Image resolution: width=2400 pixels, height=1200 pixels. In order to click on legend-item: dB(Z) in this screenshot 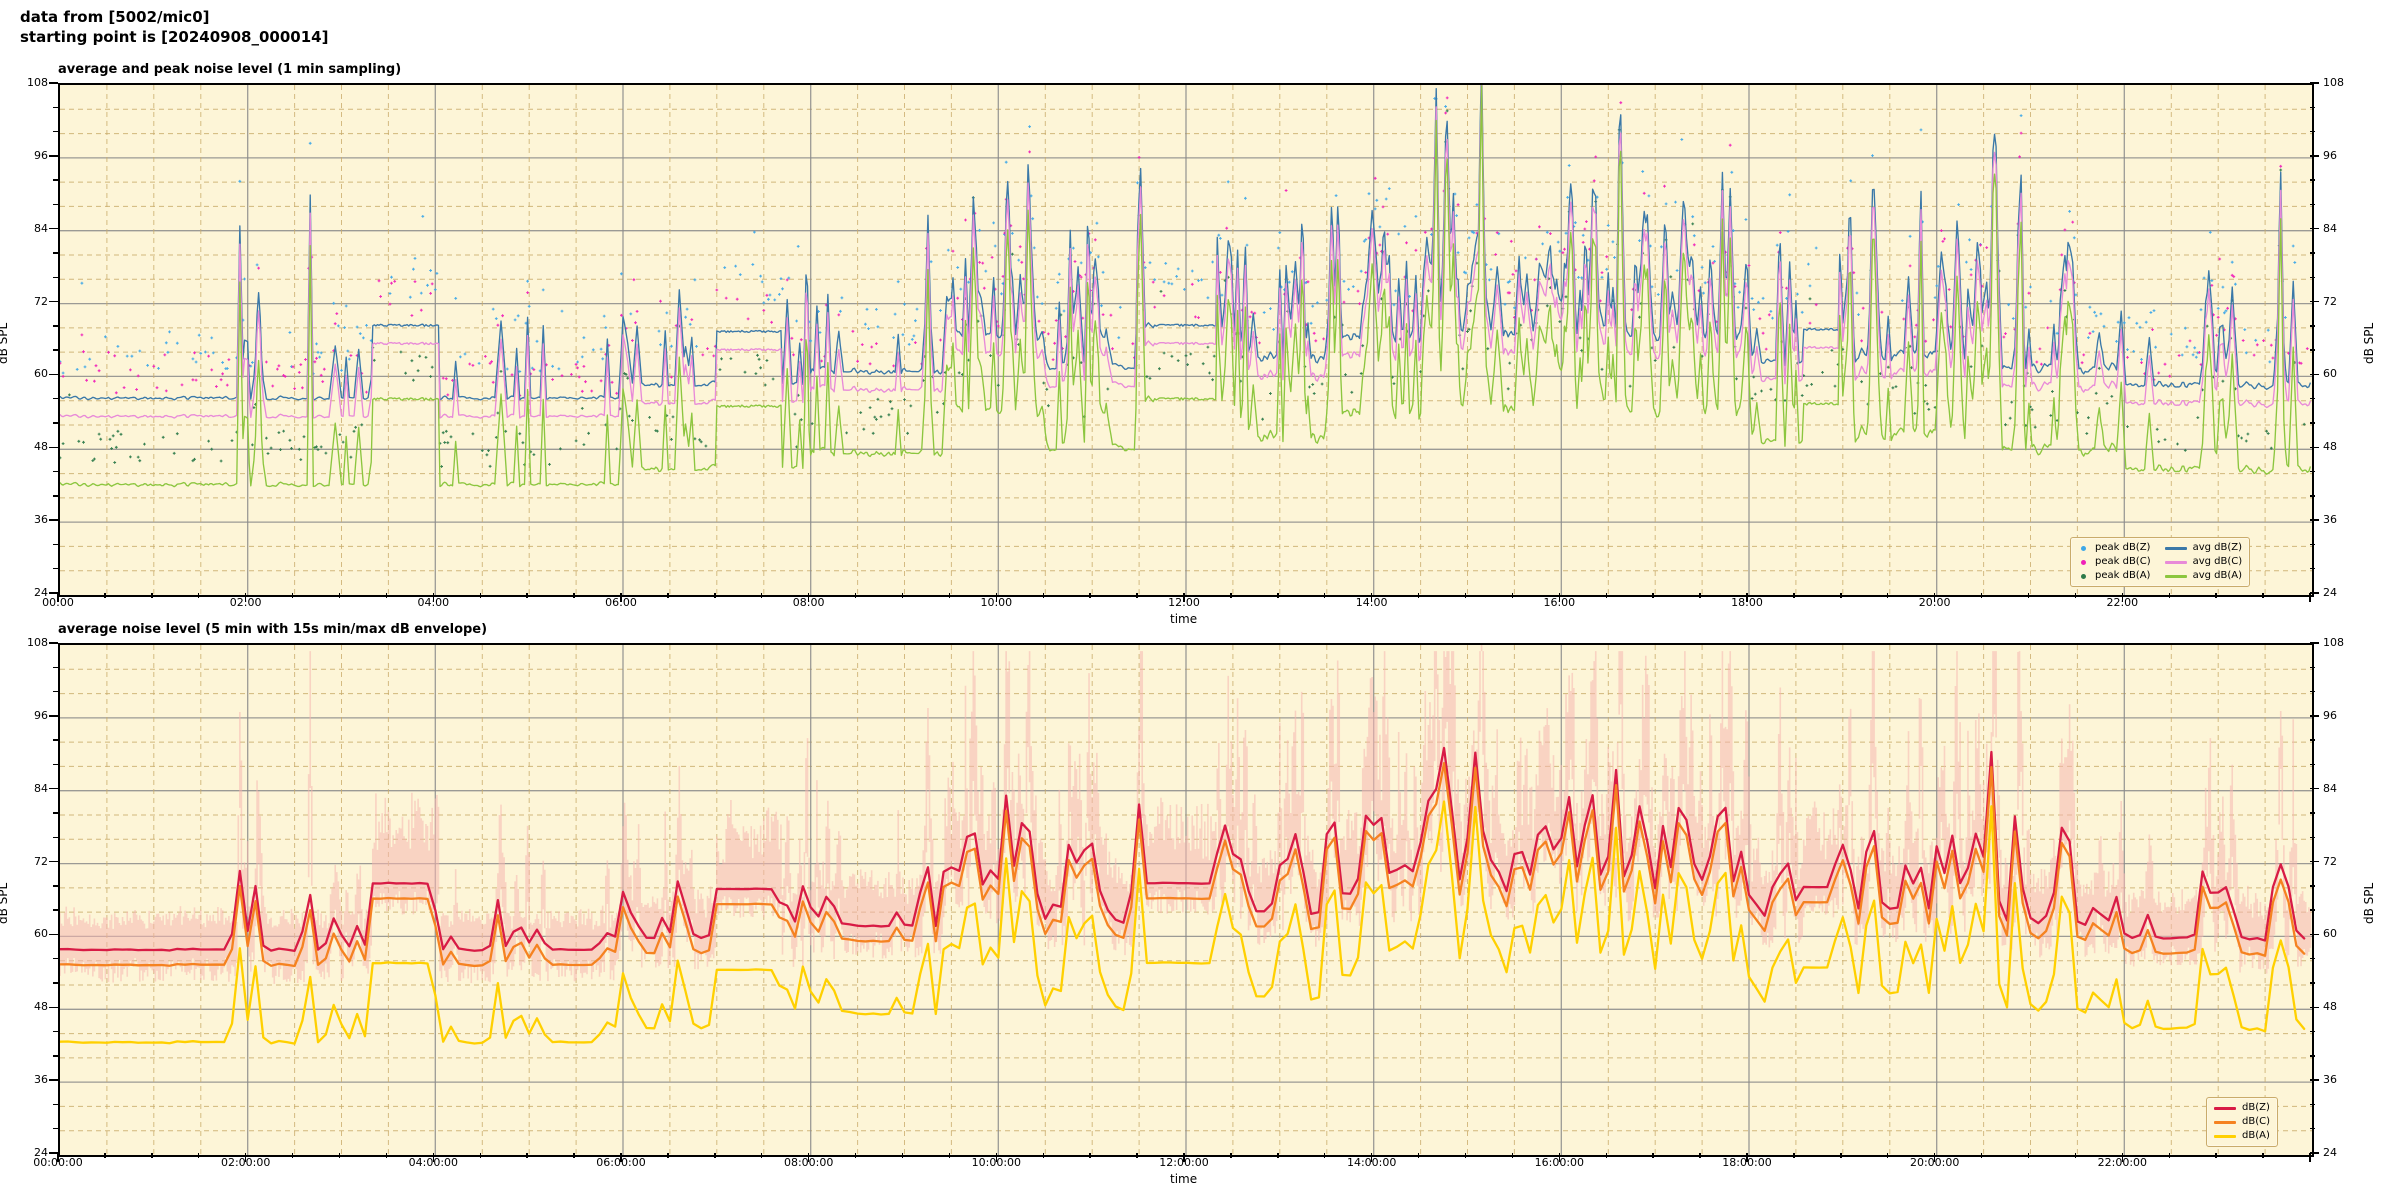, I will do `click(2242, 1108)`.